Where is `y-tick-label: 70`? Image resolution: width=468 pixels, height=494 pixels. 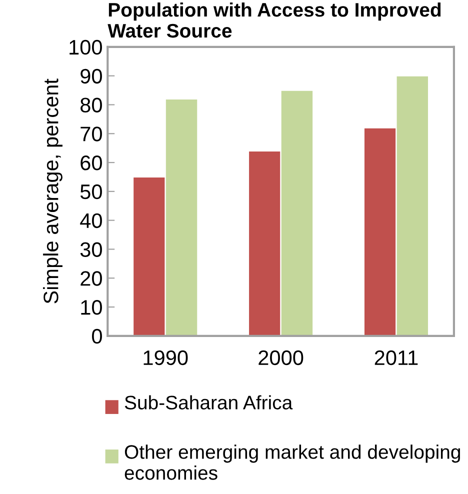 y-tick-label: 70 is located at coordinates (91, 134).